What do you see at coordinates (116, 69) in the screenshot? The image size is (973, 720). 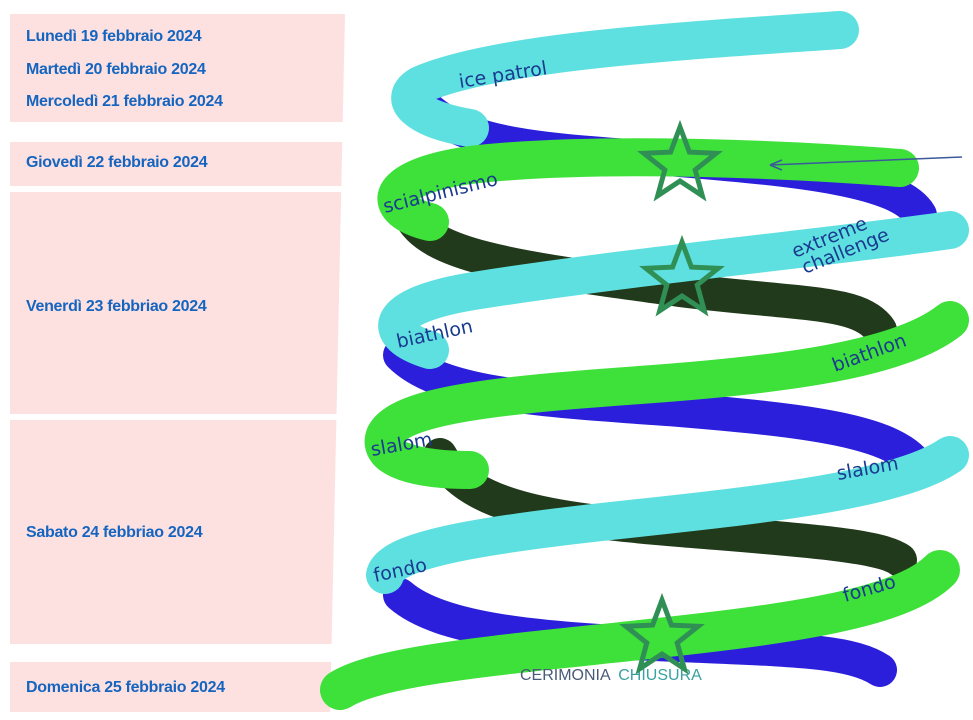 I see `day-label-tuesday: Martedì 20 febbraio 2024` at bounding box center [116, 69].